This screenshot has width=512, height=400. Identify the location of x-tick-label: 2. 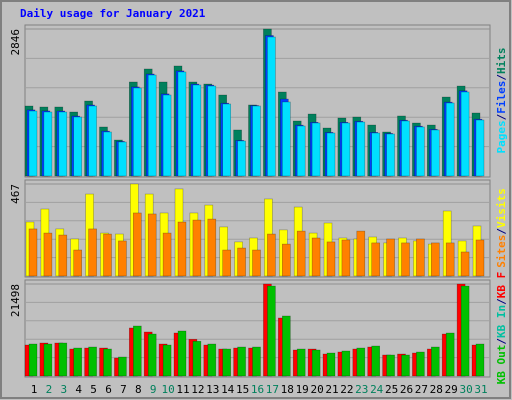
(49, 389).